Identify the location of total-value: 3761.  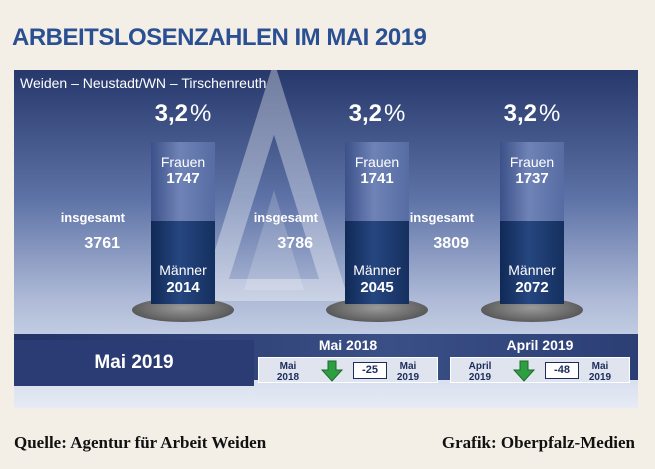
(102, 243).